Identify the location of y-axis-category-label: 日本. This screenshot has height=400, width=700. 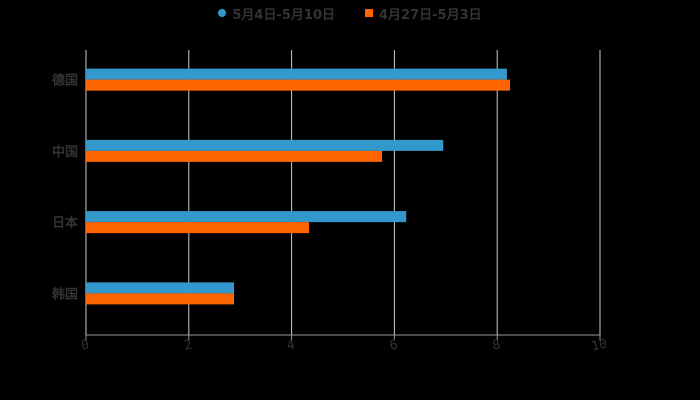
(65, 223).